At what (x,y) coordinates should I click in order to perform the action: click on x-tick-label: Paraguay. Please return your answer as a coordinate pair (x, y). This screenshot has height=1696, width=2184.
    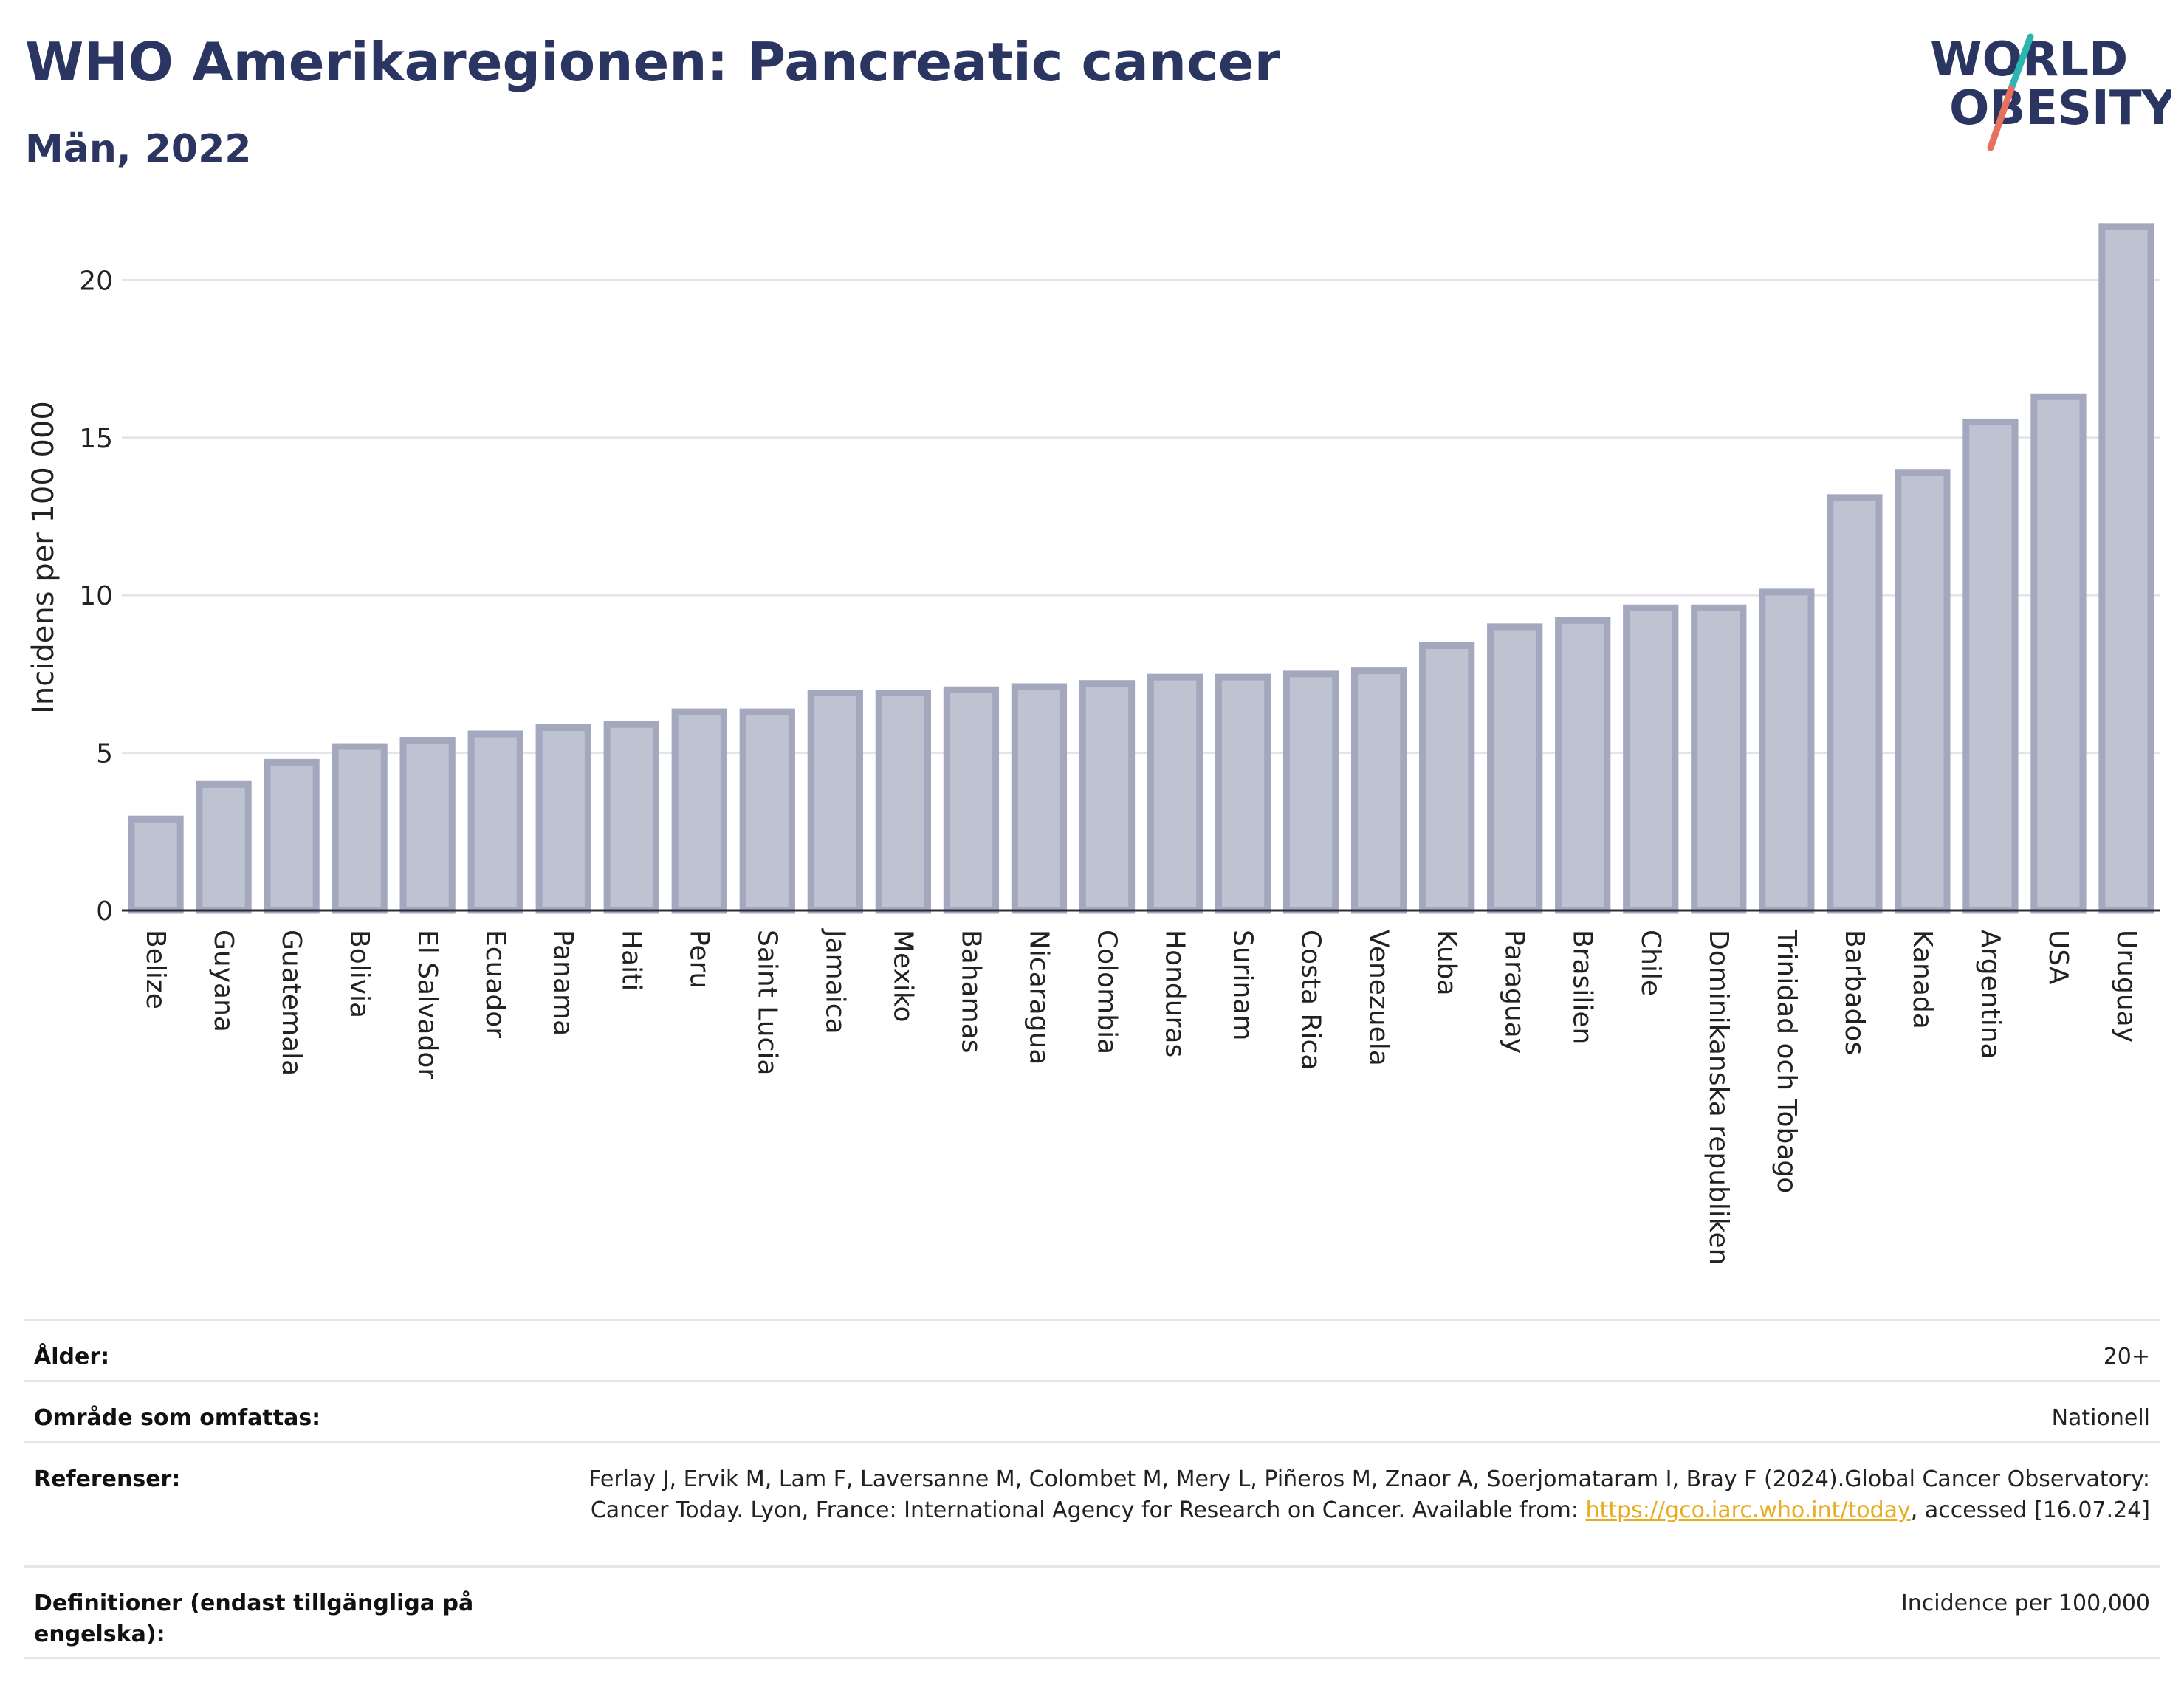
    Looking at the image, I should click on (1515, 992).